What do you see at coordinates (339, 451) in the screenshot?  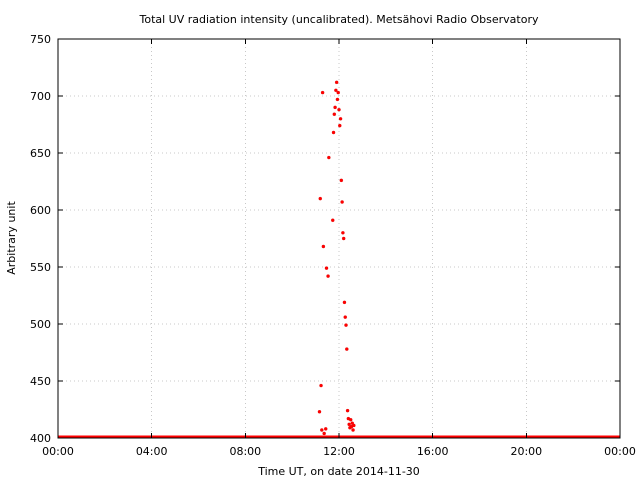 I see `x-tick-label: 12:00` at bounding box center [339, 451].